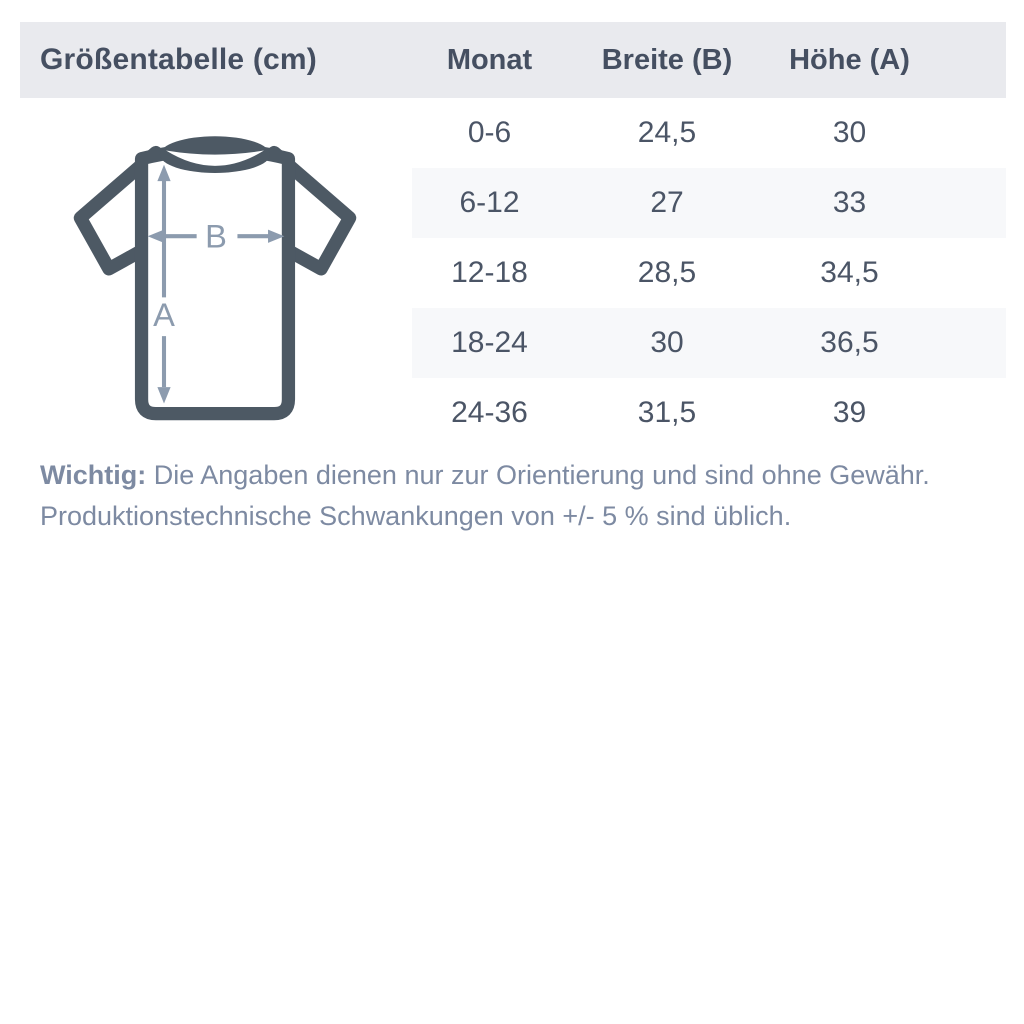 This screenshot has height=1024, width=1024. Describe the element at coordinates (849, 132) in the screenshot. I see `cell-hoehe: 30` at that location.